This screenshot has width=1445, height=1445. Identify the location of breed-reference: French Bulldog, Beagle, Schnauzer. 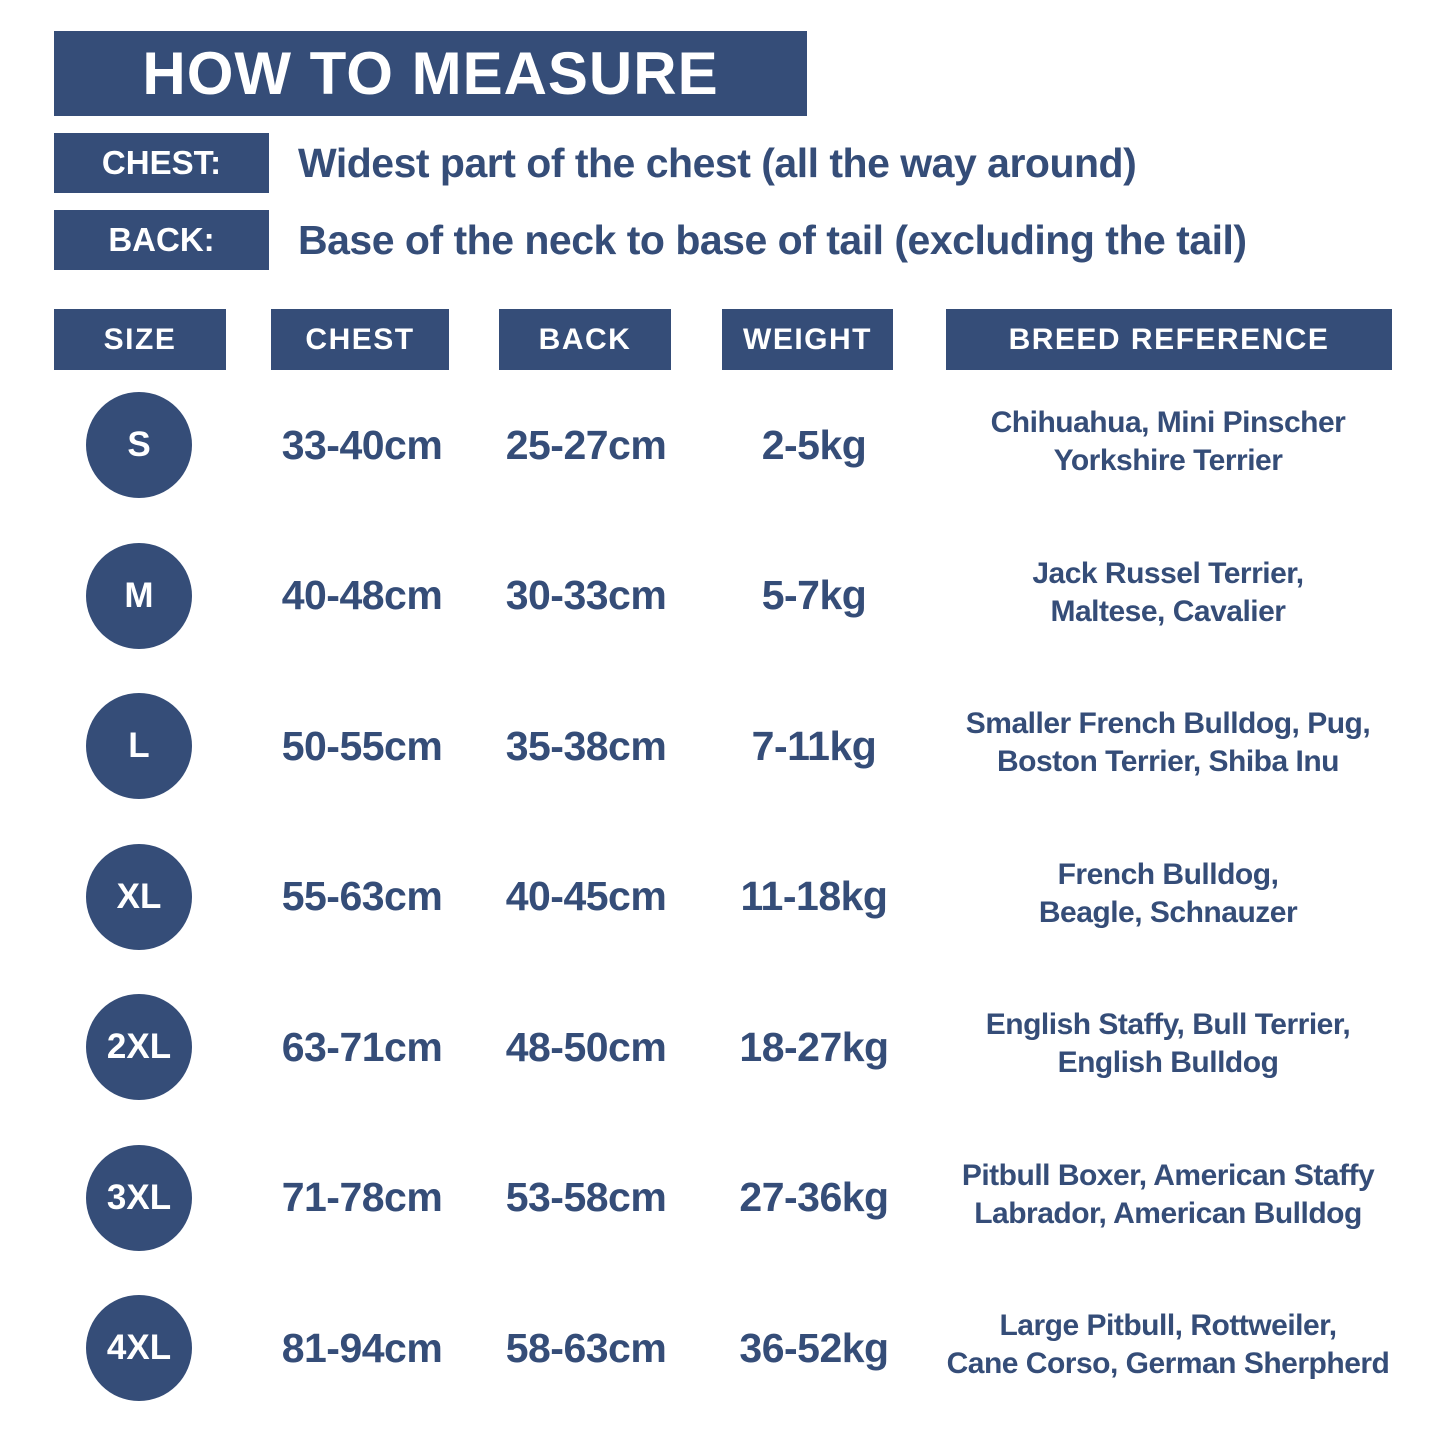
(1168, 894).